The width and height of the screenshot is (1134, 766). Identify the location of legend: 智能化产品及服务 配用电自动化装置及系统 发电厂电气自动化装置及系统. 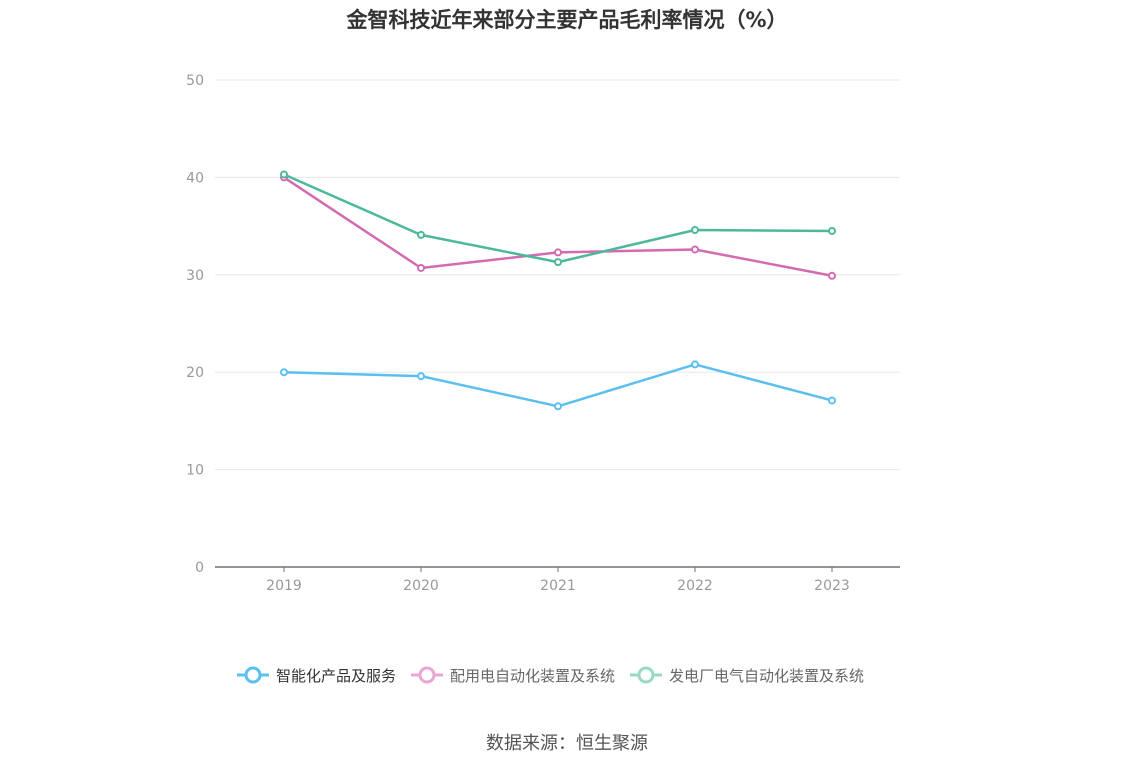
(557, 675).